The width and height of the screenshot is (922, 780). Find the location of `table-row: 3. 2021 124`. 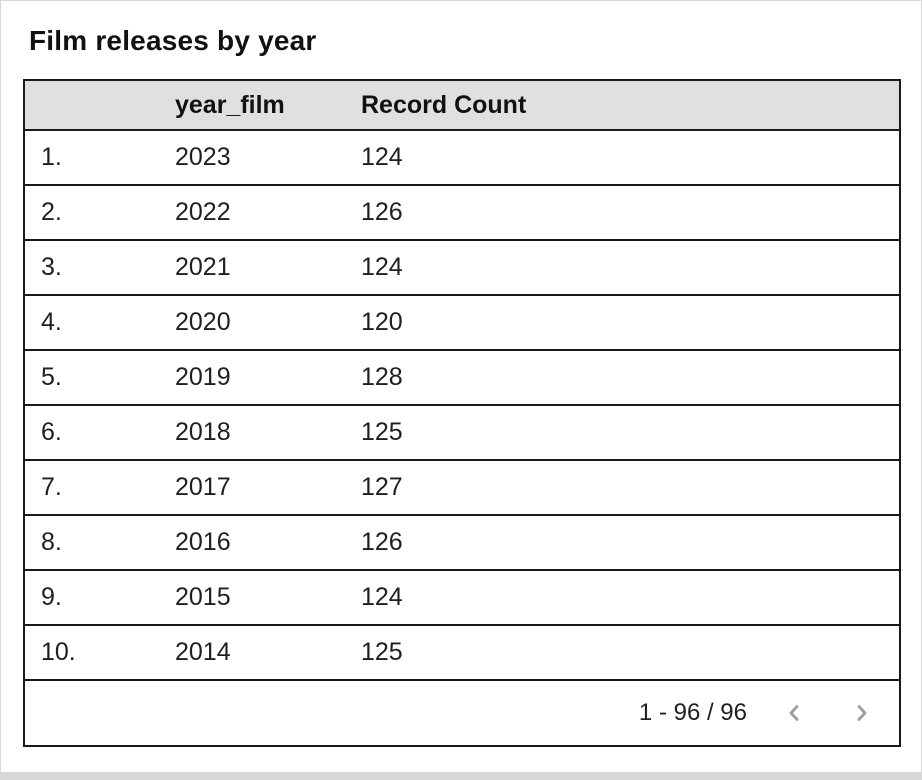

table-row: 3. 2021 124 is located at coordinates (462, 267).